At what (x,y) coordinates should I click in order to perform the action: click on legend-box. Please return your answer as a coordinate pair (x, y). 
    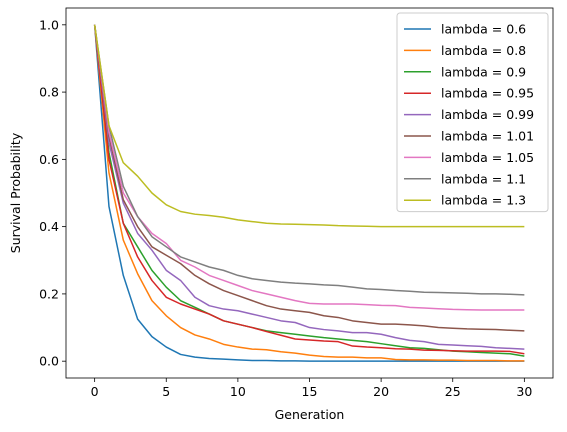
    Looking at the image, I should click on (472, 112).